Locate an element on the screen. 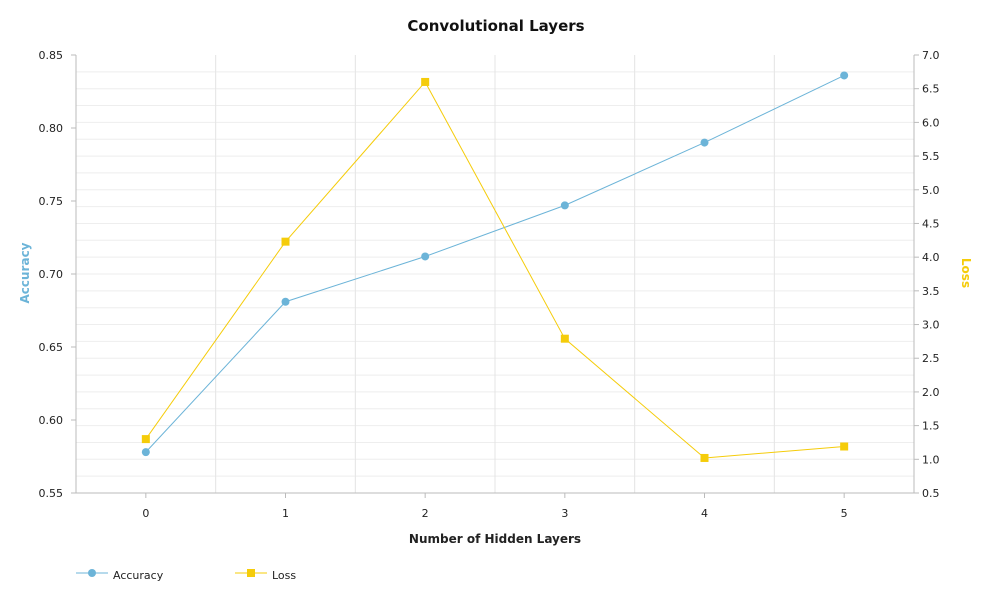 The width and height of the screenshot is (986, 602). y-right-tick-label: 0.5 is located at coordinates (931, 493).